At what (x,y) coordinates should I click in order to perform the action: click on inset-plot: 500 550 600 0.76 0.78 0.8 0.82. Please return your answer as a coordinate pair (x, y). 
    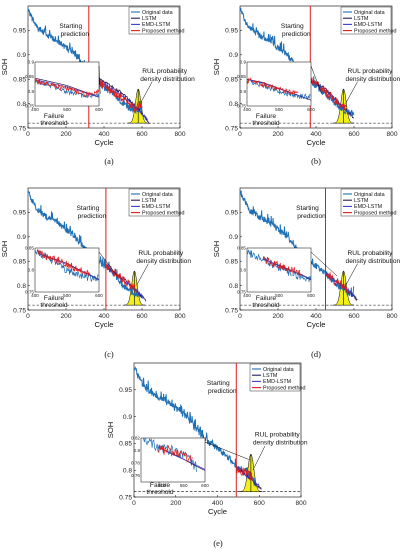
    Looking at the image, I should click on (170, 460).